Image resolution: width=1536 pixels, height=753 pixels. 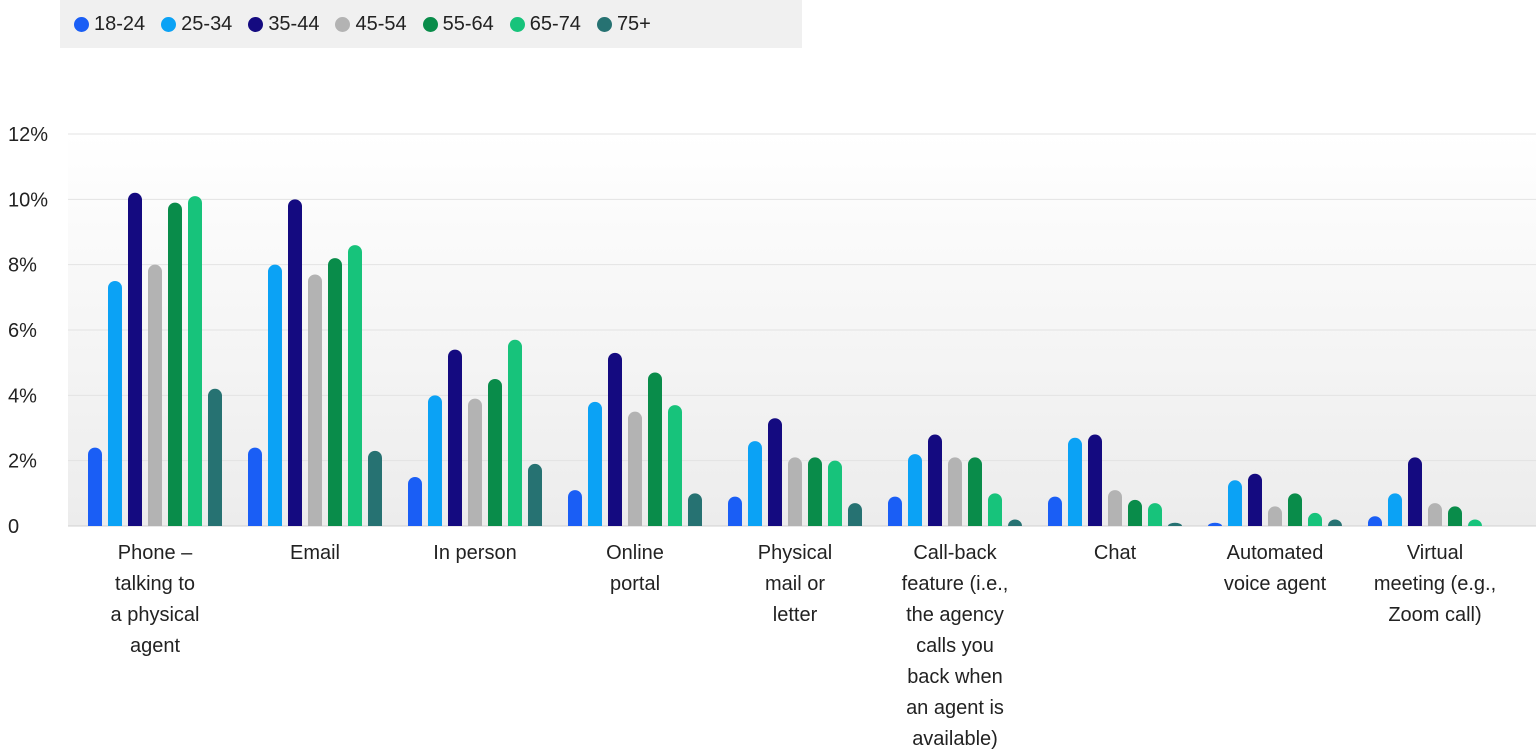 I want to click on y-tick-label: 10%, so click(x=28, y=200).